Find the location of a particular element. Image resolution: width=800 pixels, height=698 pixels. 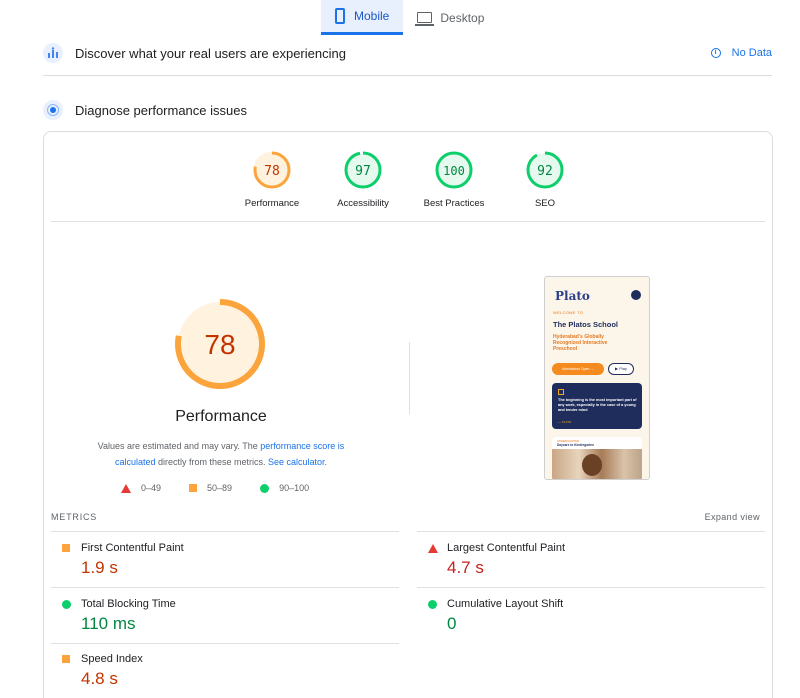

gauge-accessibility: 97 Accessibility is located at coordinates (363, 179).